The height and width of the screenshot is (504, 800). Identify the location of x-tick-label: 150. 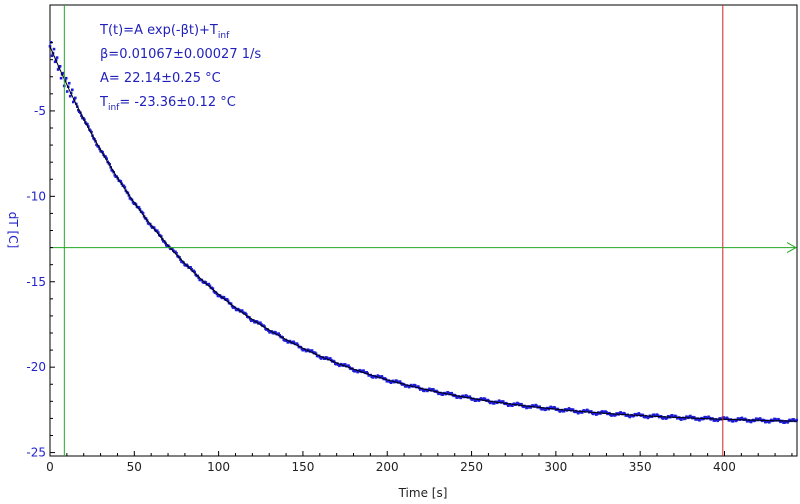
(302, 467).